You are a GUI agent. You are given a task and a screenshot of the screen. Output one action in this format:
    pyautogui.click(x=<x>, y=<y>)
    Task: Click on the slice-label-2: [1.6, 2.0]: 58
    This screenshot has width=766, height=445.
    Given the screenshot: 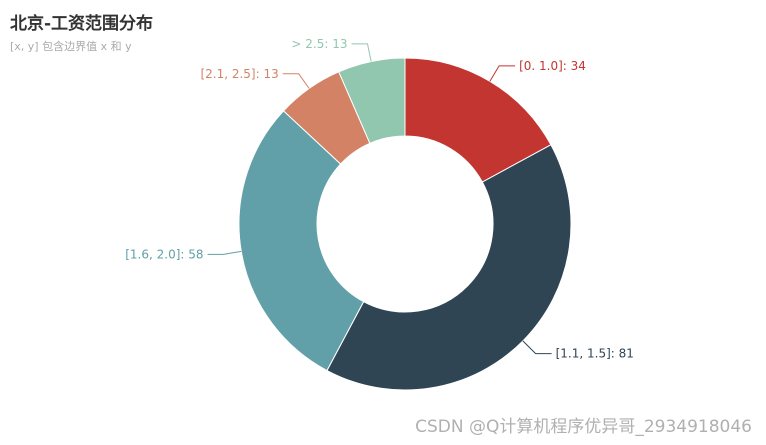 What is the action you would take?
    pyautogui.click(x=164, y=254)
    